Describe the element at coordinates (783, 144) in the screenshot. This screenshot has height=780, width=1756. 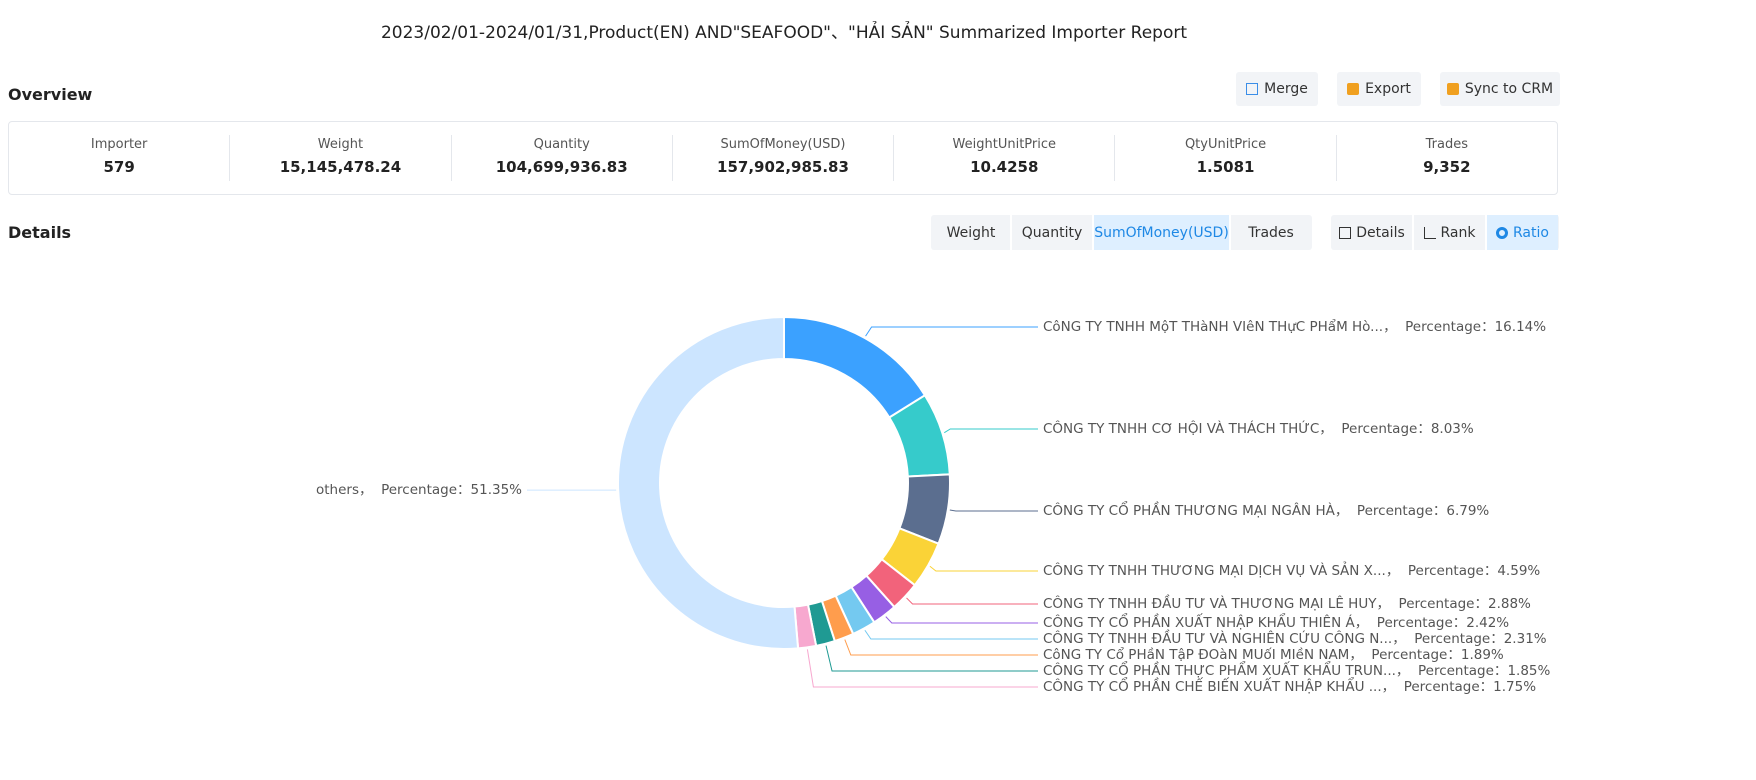
I see `stat-label: SumOfMoney(USD)` at that location.